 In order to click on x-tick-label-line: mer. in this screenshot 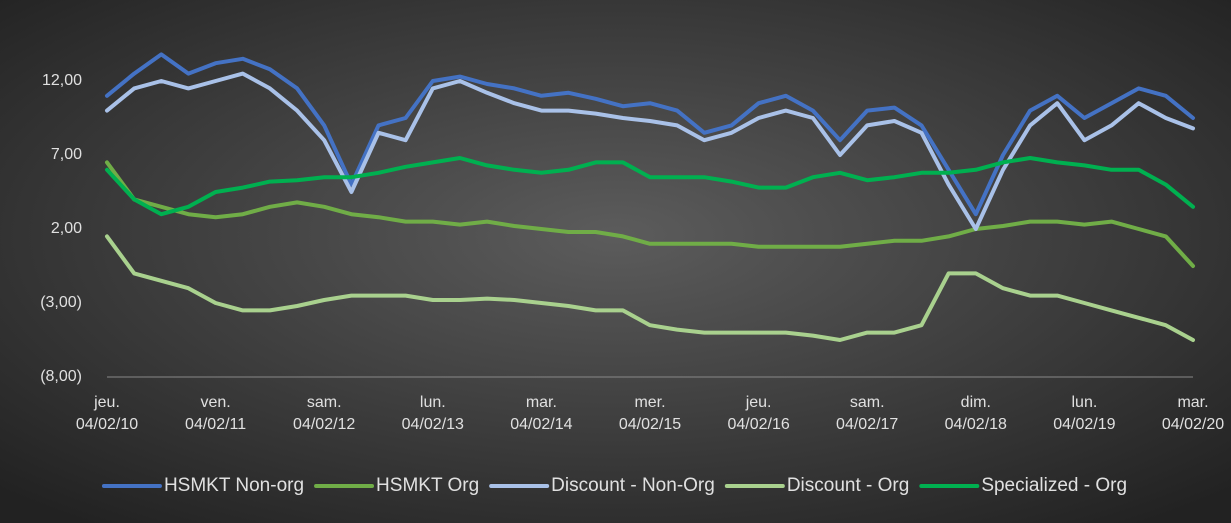, I will do `click(649, 402)`.